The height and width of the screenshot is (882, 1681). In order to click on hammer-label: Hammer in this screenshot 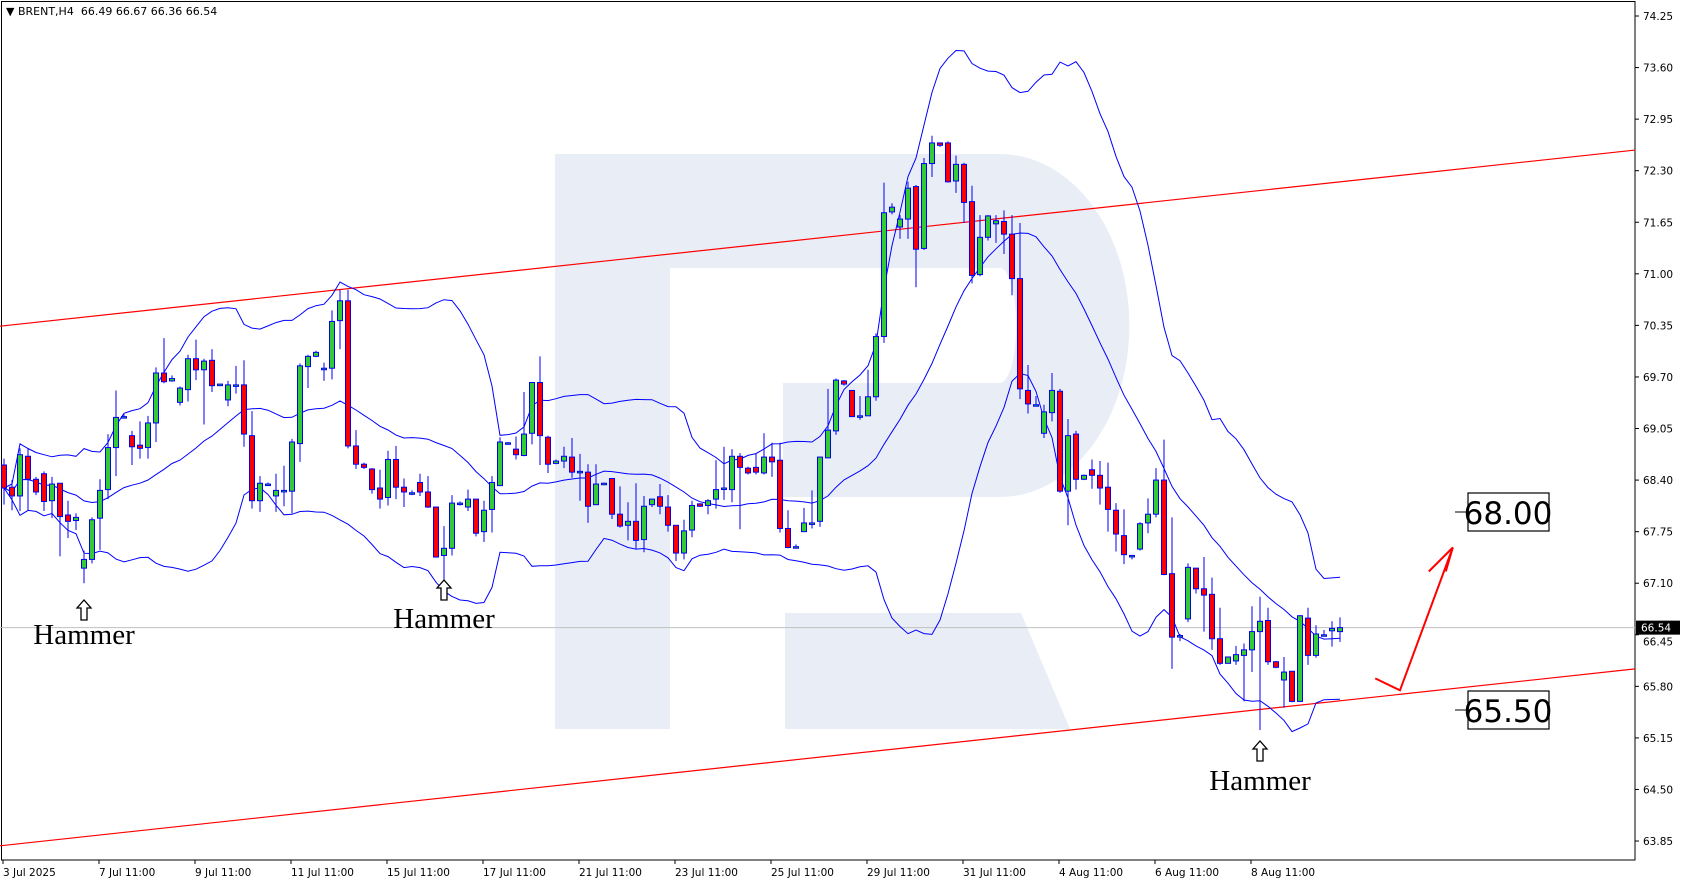, I will do `click(444, 619)`.